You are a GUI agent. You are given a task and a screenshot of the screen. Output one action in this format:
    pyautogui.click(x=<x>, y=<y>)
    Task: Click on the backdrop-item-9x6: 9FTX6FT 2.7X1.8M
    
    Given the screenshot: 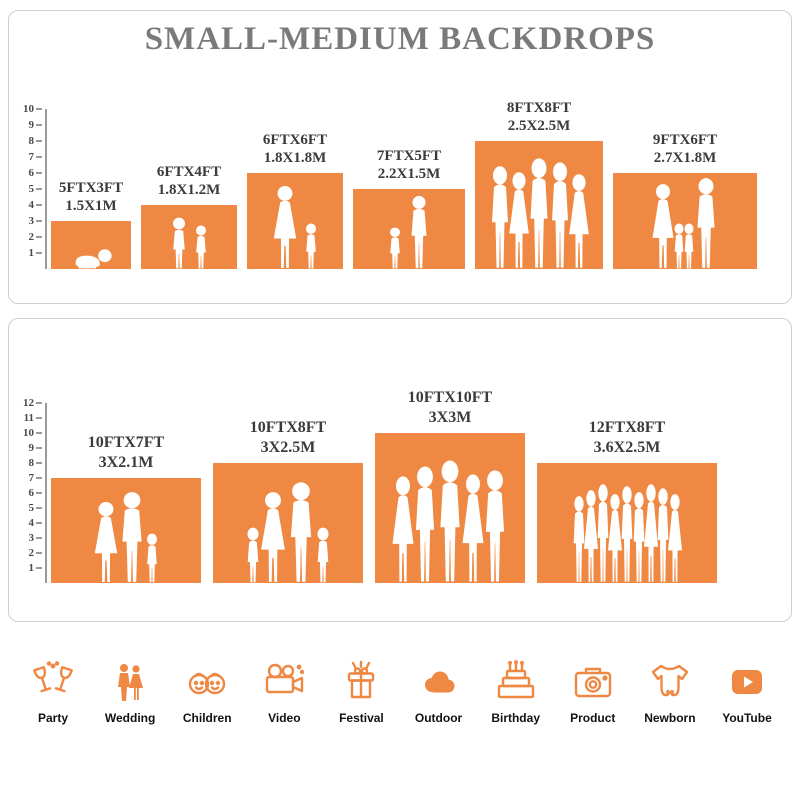 What is the action you would take?
    pyautogui.click(x=685, y=200)
    